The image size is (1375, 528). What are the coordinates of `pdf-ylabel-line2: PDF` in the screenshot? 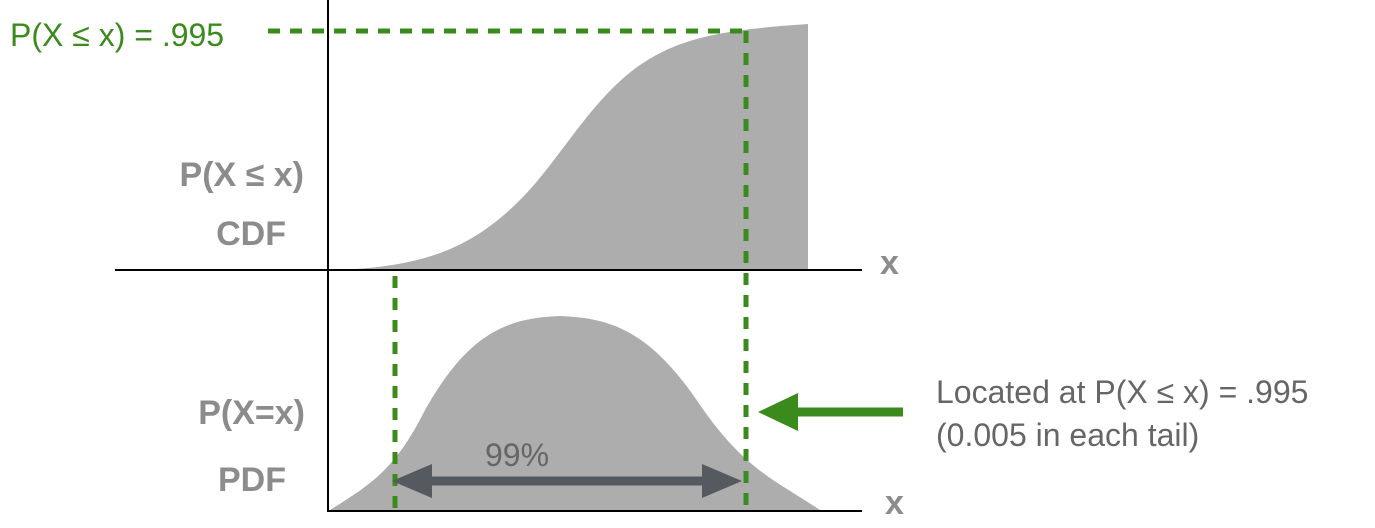 It's located at (252, 480).